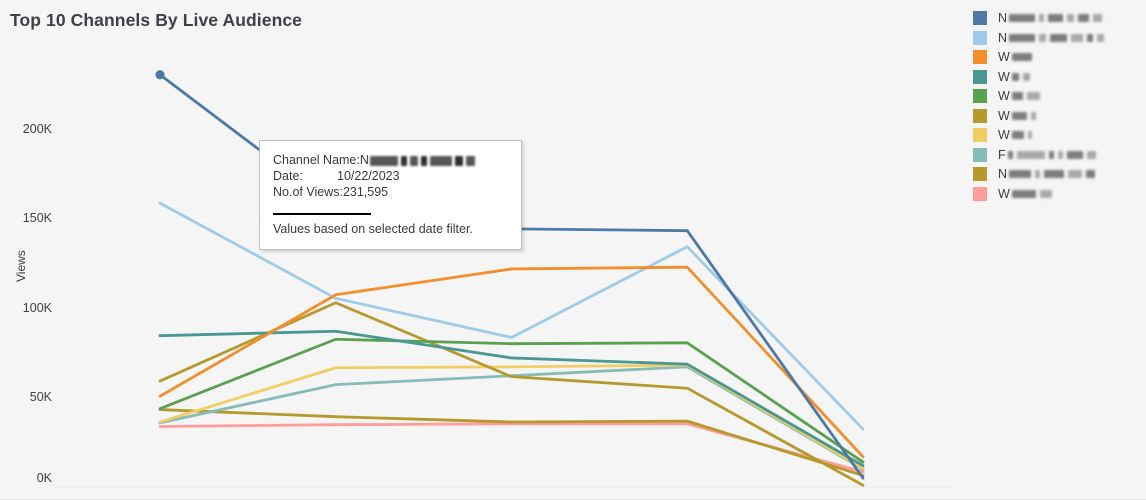  I want to click on legend-item-10: W, so click(1040, 194).